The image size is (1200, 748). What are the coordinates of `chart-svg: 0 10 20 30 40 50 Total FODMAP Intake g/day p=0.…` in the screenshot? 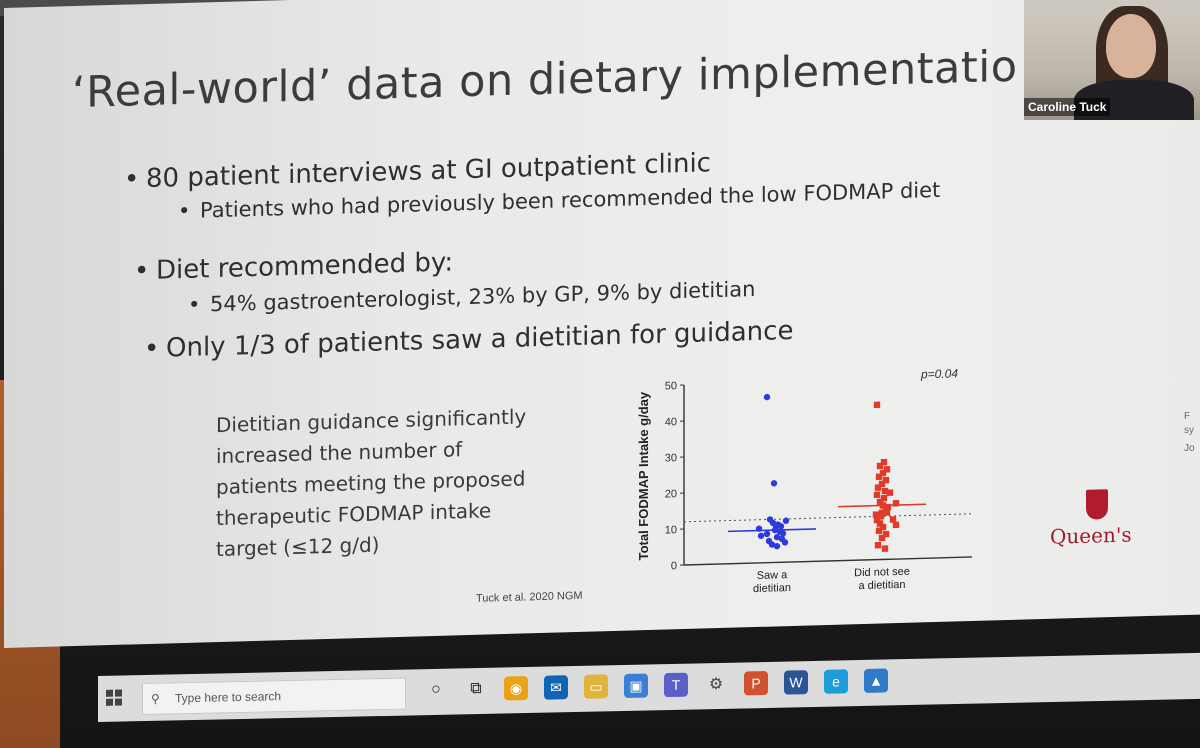 It's located at (804, 480).